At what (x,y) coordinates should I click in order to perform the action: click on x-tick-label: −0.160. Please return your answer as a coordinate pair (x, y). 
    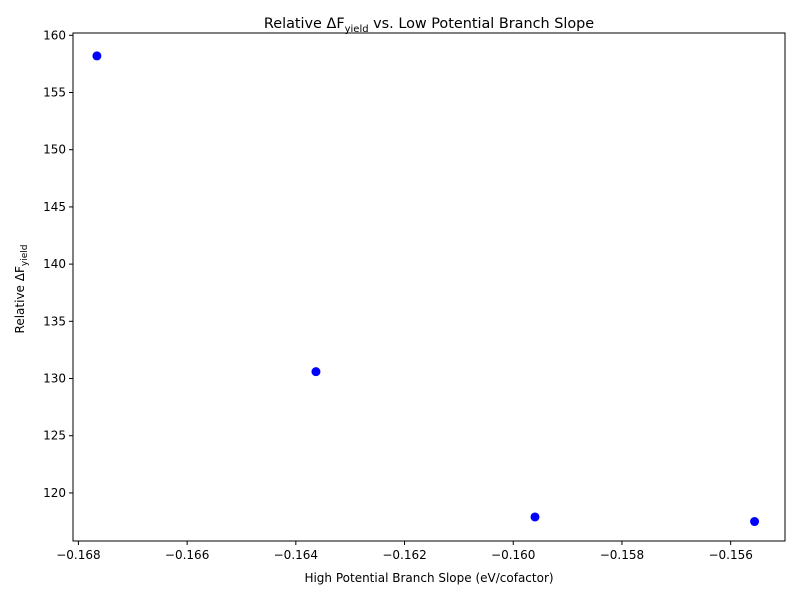
    Looking at the image, I should click on (513, 555).